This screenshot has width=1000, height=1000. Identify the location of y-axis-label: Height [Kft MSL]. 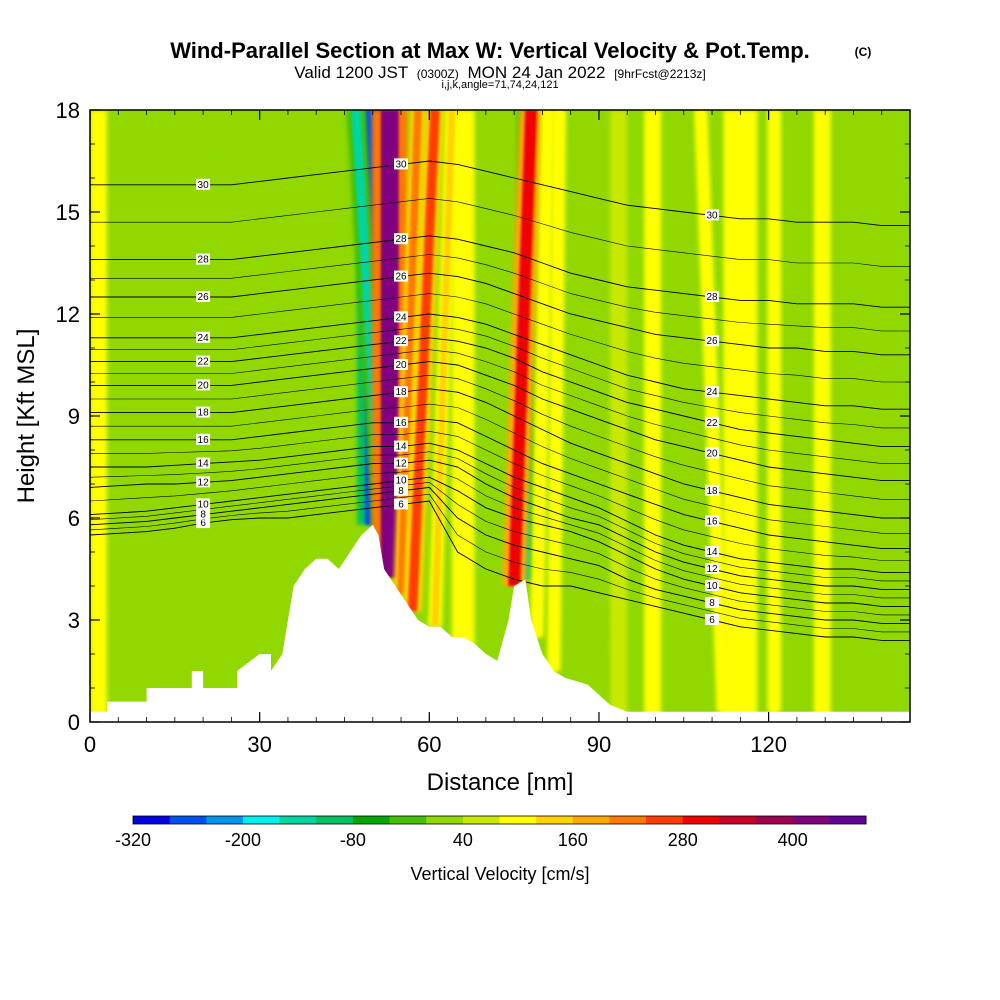
(26, 416).